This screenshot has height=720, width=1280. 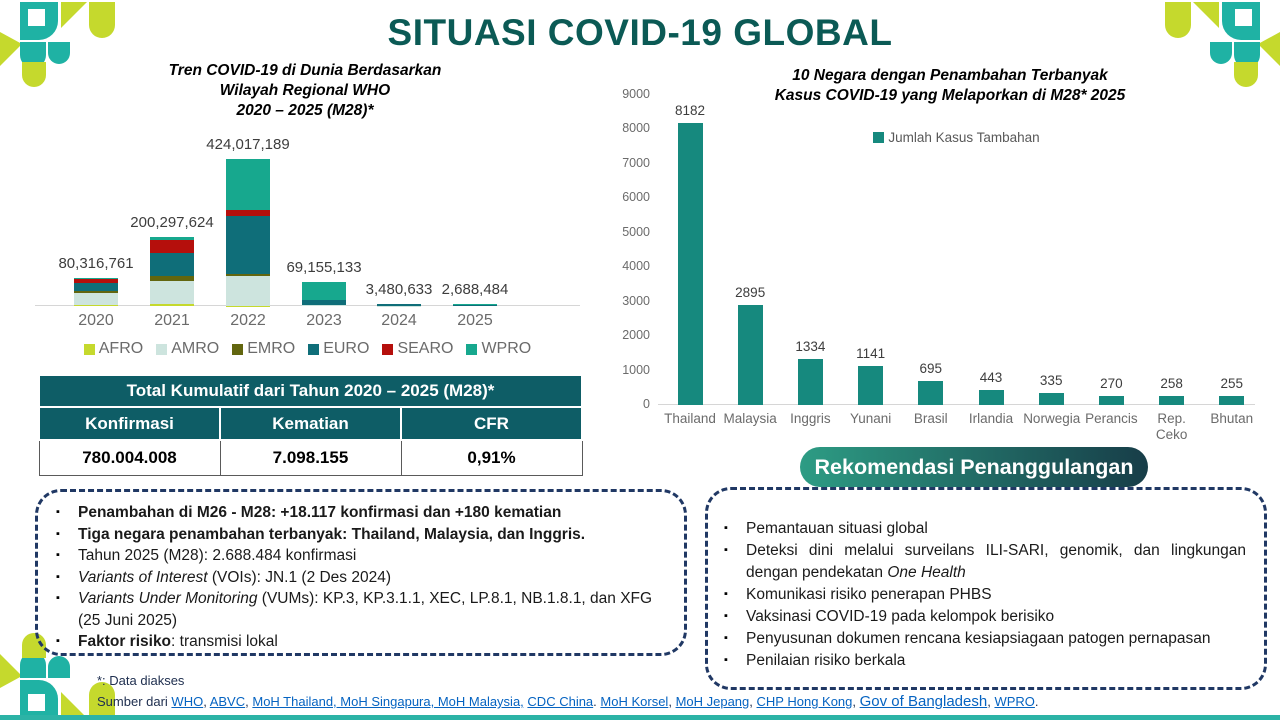 I want to click on source-link: Gov of Bangladesh, so click(x=923, y=701).